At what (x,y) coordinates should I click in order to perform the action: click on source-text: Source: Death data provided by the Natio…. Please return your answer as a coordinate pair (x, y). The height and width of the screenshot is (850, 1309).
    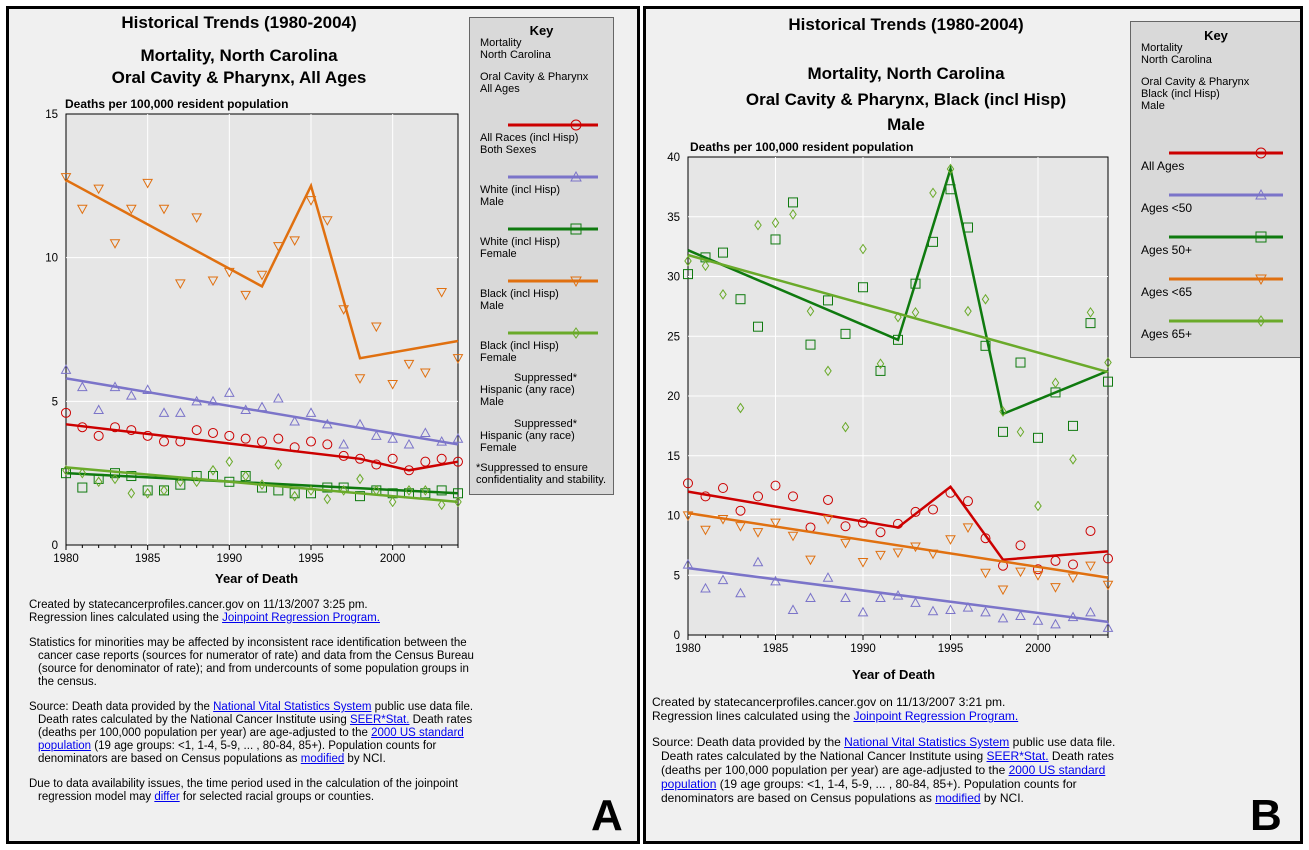
    Looking at the image, I should click on (256, 733).